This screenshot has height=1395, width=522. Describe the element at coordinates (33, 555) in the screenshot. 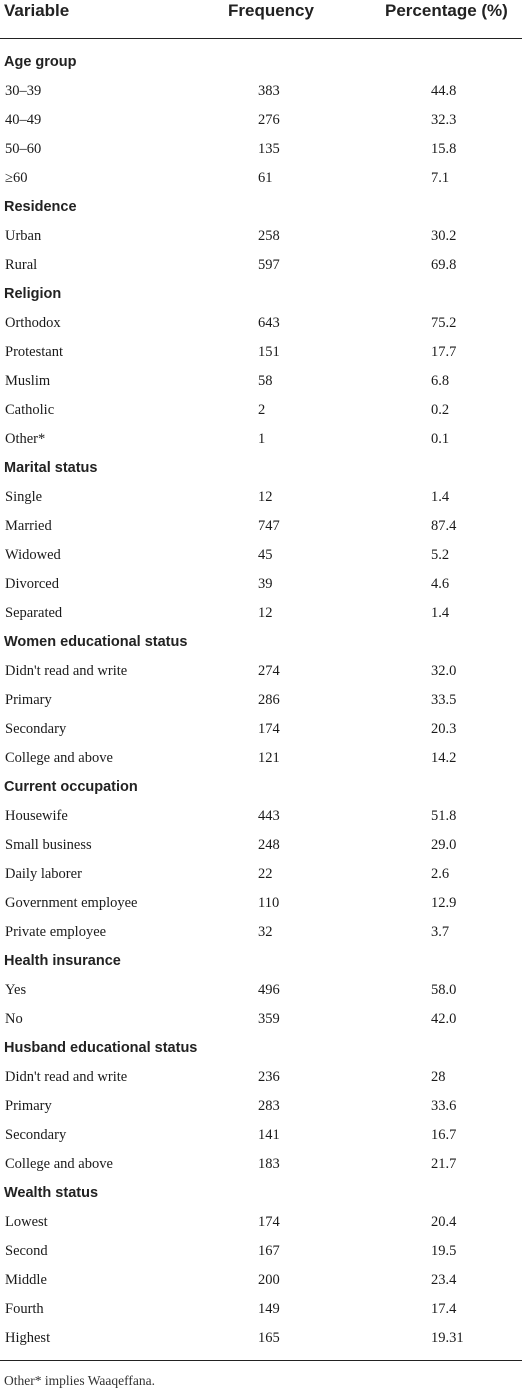

I see `row-label: Widowed` at that location.